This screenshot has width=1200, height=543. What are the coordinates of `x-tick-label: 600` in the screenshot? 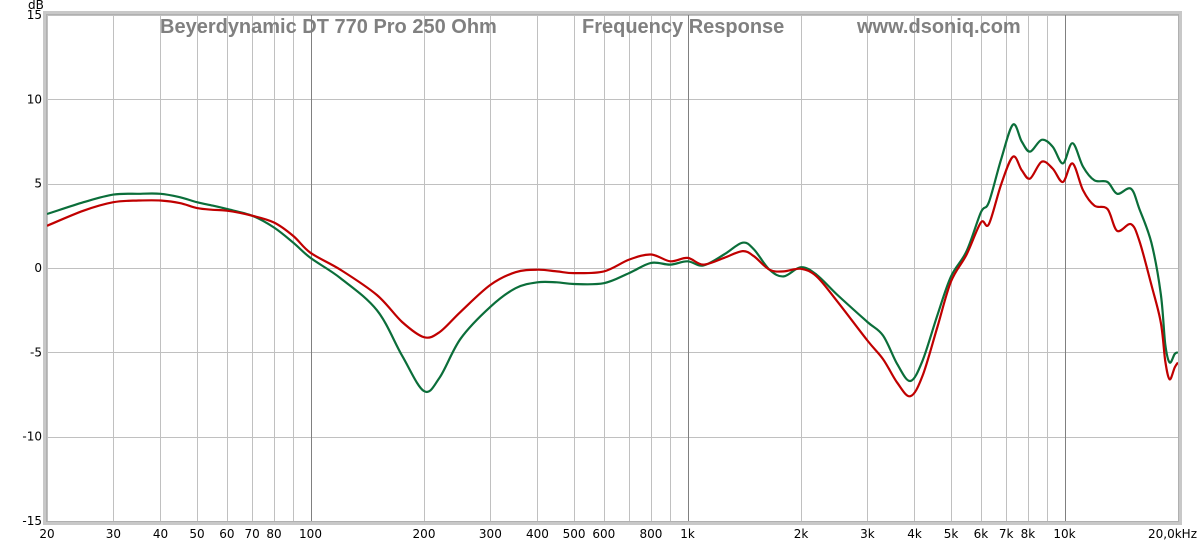 It's located at (603, 534).